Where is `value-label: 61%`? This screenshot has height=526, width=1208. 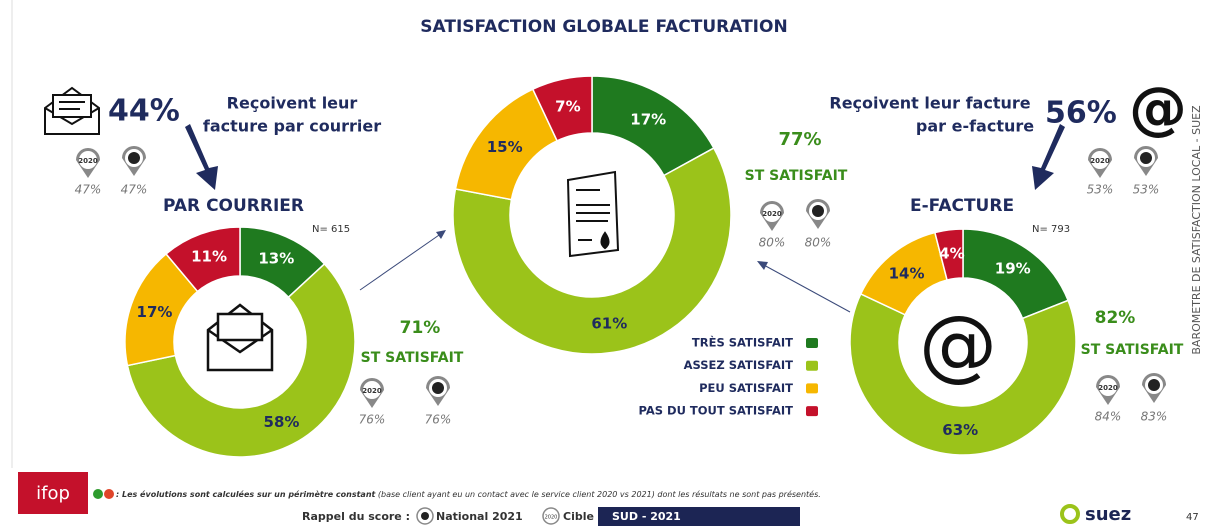 value-label: 61% is located at coordinates (609, 324).